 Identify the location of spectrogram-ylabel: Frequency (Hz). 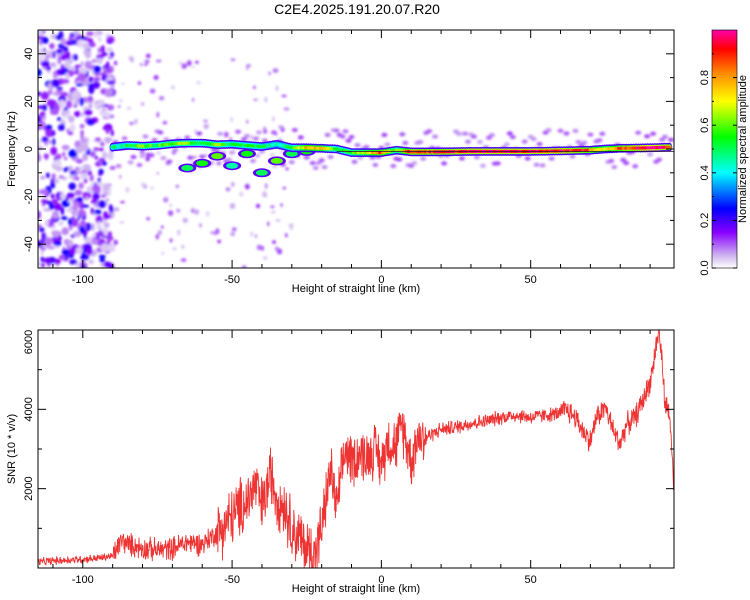
(12, 149).